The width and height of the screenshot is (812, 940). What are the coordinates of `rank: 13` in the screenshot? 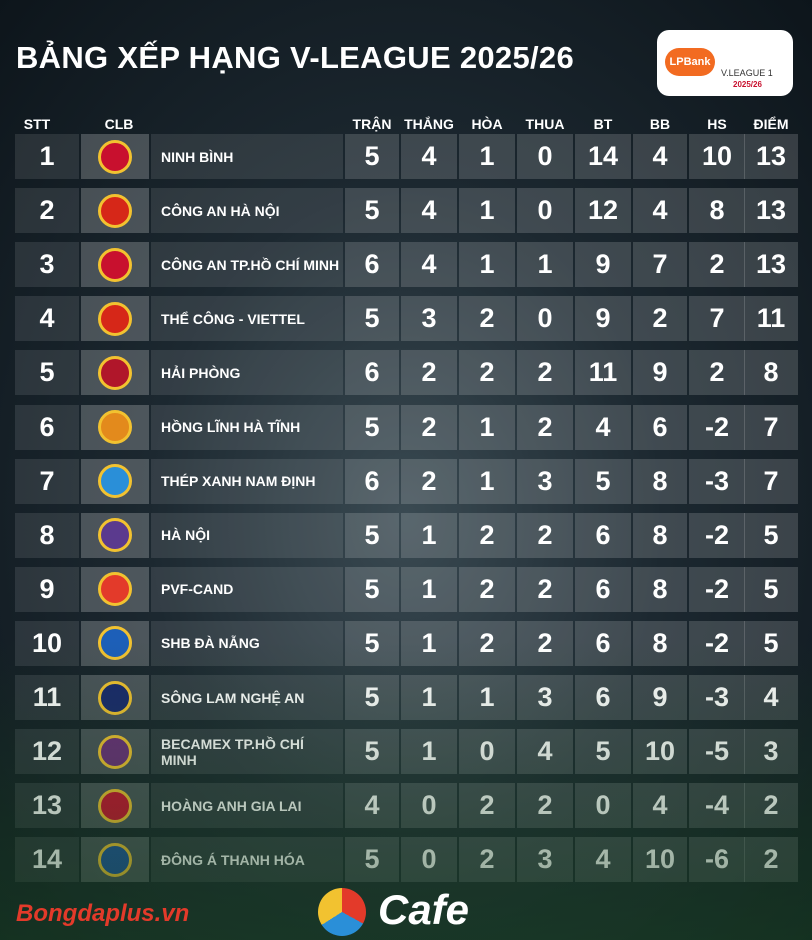 It's located at (47, 806).